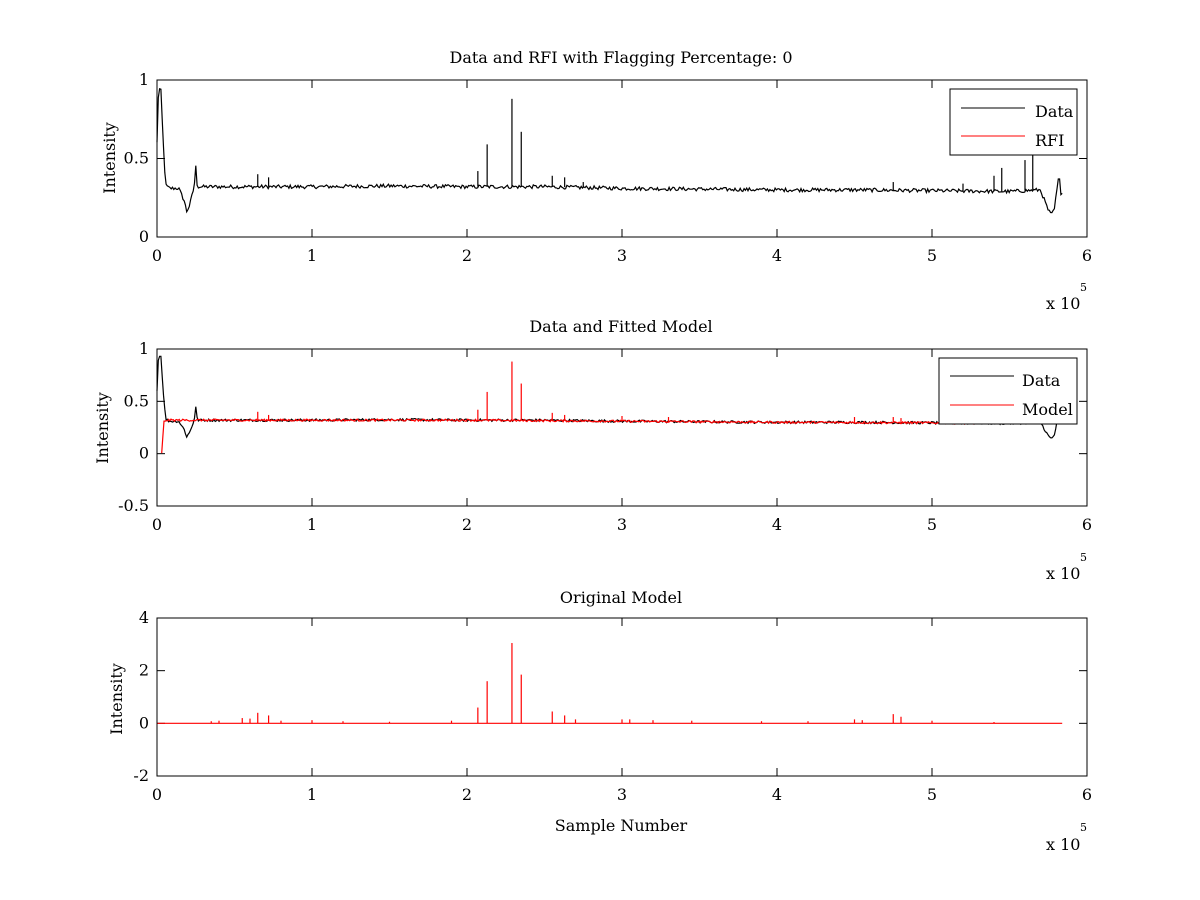 Image resolution: width=1200 pixels, height=900 pixels. Describe the element at coordinates (102, 428) in the screenshot. I see `panel-2-ylabel: Intensity` at that location.